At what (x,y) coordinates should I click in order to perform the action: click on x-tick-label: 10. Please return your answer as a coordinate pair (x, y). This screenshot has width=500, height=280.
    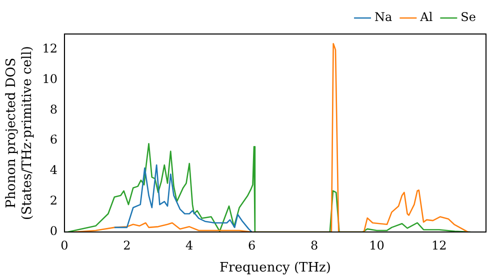
    Looking at the image, I should click on (376, 245).